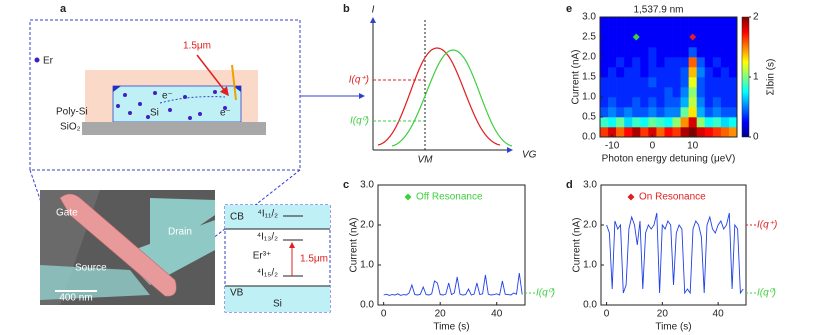 The width and height of the screenshot is (830, 335). Describe the element at coordinates (72, 112) in the screenshot. I see `layer-label: Poly-Si` at that location.